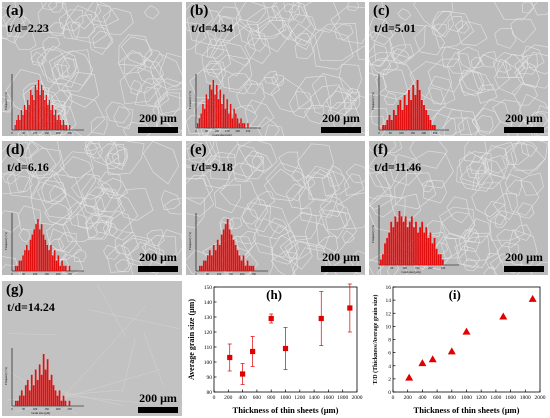  What do you see at coordinates (437, 398) in the screenshot?
I see `x-tick-label: 600` at bounding box center [437, 398].